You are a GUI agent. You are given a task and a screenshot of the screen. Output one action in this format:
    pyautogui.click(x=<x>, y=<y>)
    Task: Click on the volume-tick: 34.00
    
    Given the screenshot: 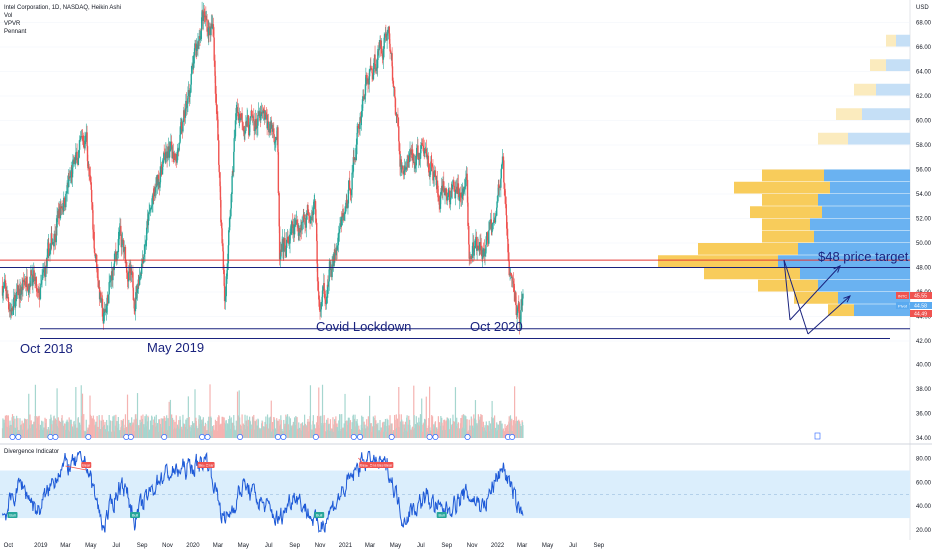 What is the action you would take?
    pyautogui.click(x=924, y=439)
    